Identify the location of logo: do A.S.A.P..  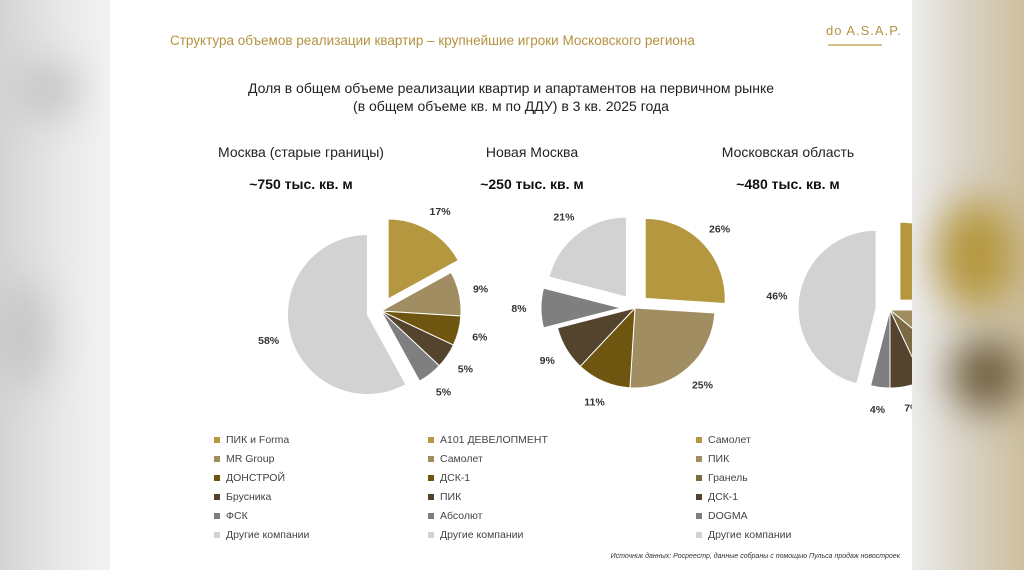
(864, 30).